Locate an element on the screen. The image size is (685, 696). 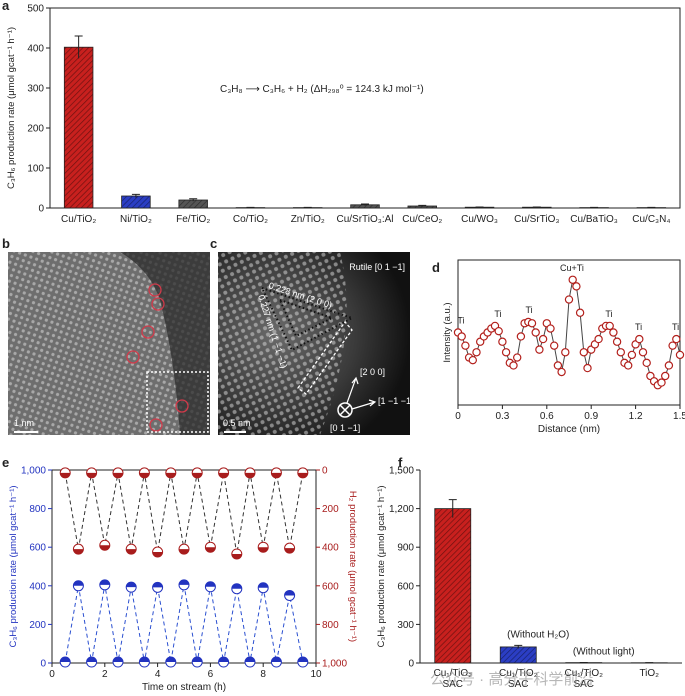
y2-tick-label: 200 is located at coordinates (330, 509).